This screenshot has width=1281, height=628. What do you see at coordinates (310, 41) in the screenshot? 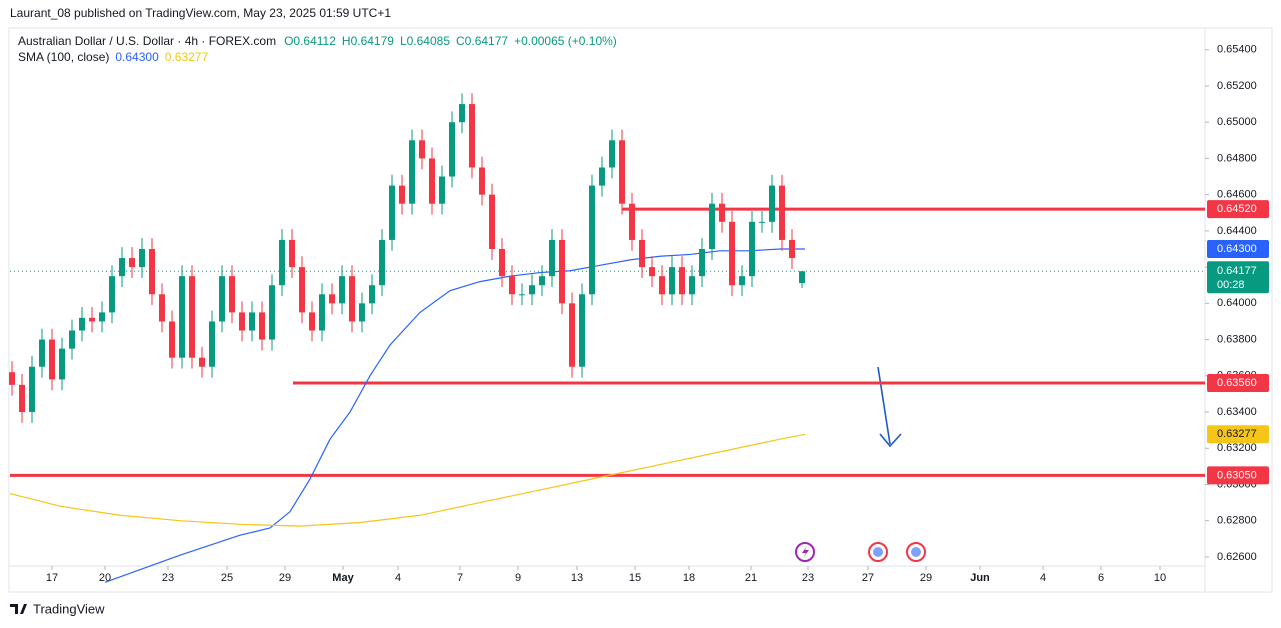
I see `ohlc-value: O0.64112` at bounding box center [310, 41].